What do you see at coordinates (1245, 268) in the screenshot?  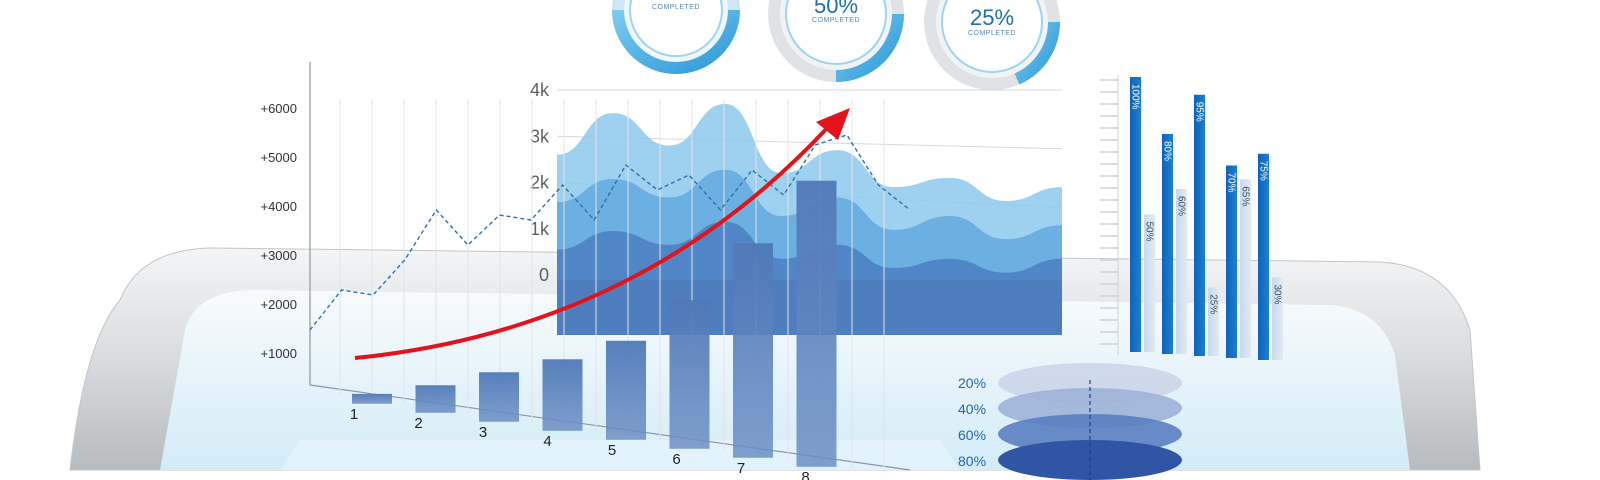 I see `vbar-65%` at bounding box center [1245, 268].